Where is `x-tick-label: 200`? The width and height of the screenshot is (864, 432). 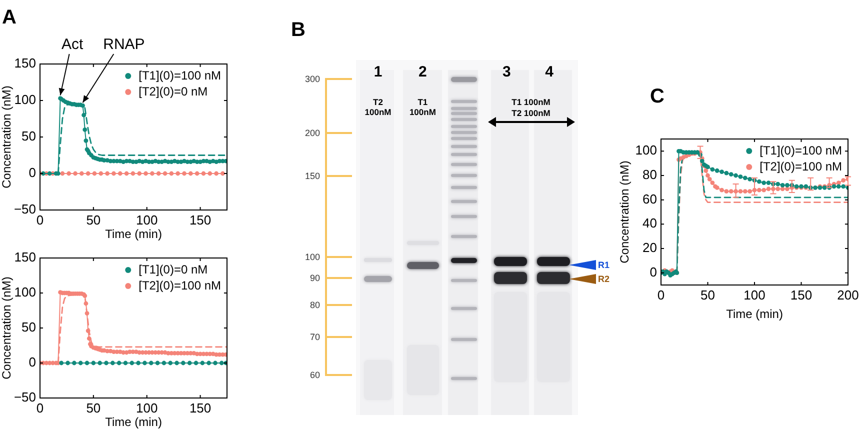
x-tick-label: 200 is located at coordinates (848, 294).